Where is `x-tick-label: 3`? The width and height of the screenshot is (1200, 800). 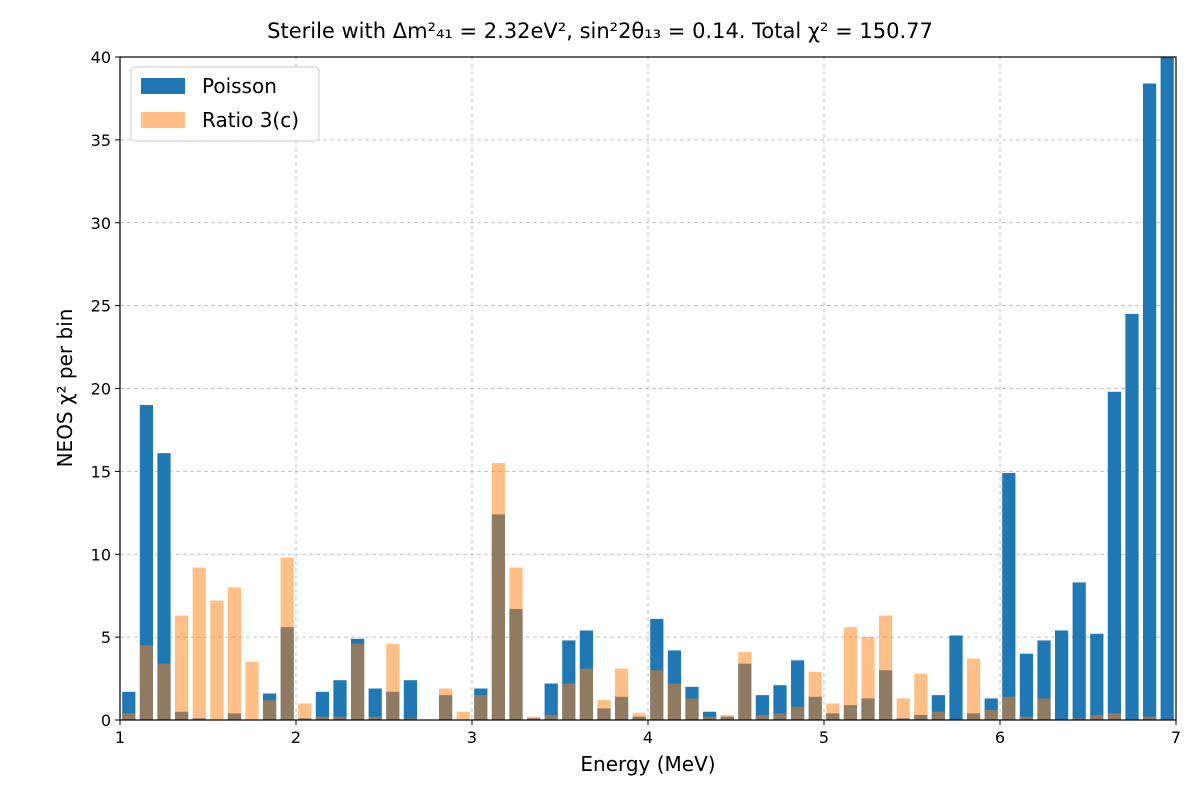
x-tick-label: 3 is located at coordinates (472, 737).